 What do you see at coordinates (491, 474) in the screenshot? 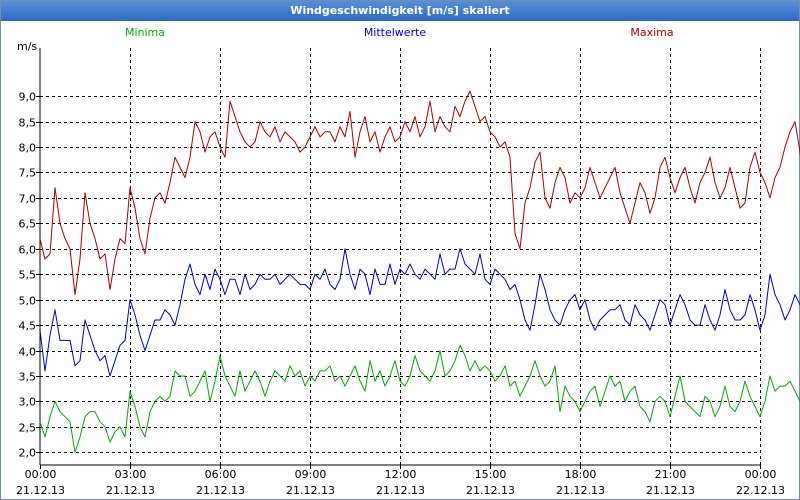
I see `x-tick-time-label: 15:00` at bounding box center [491, 474].